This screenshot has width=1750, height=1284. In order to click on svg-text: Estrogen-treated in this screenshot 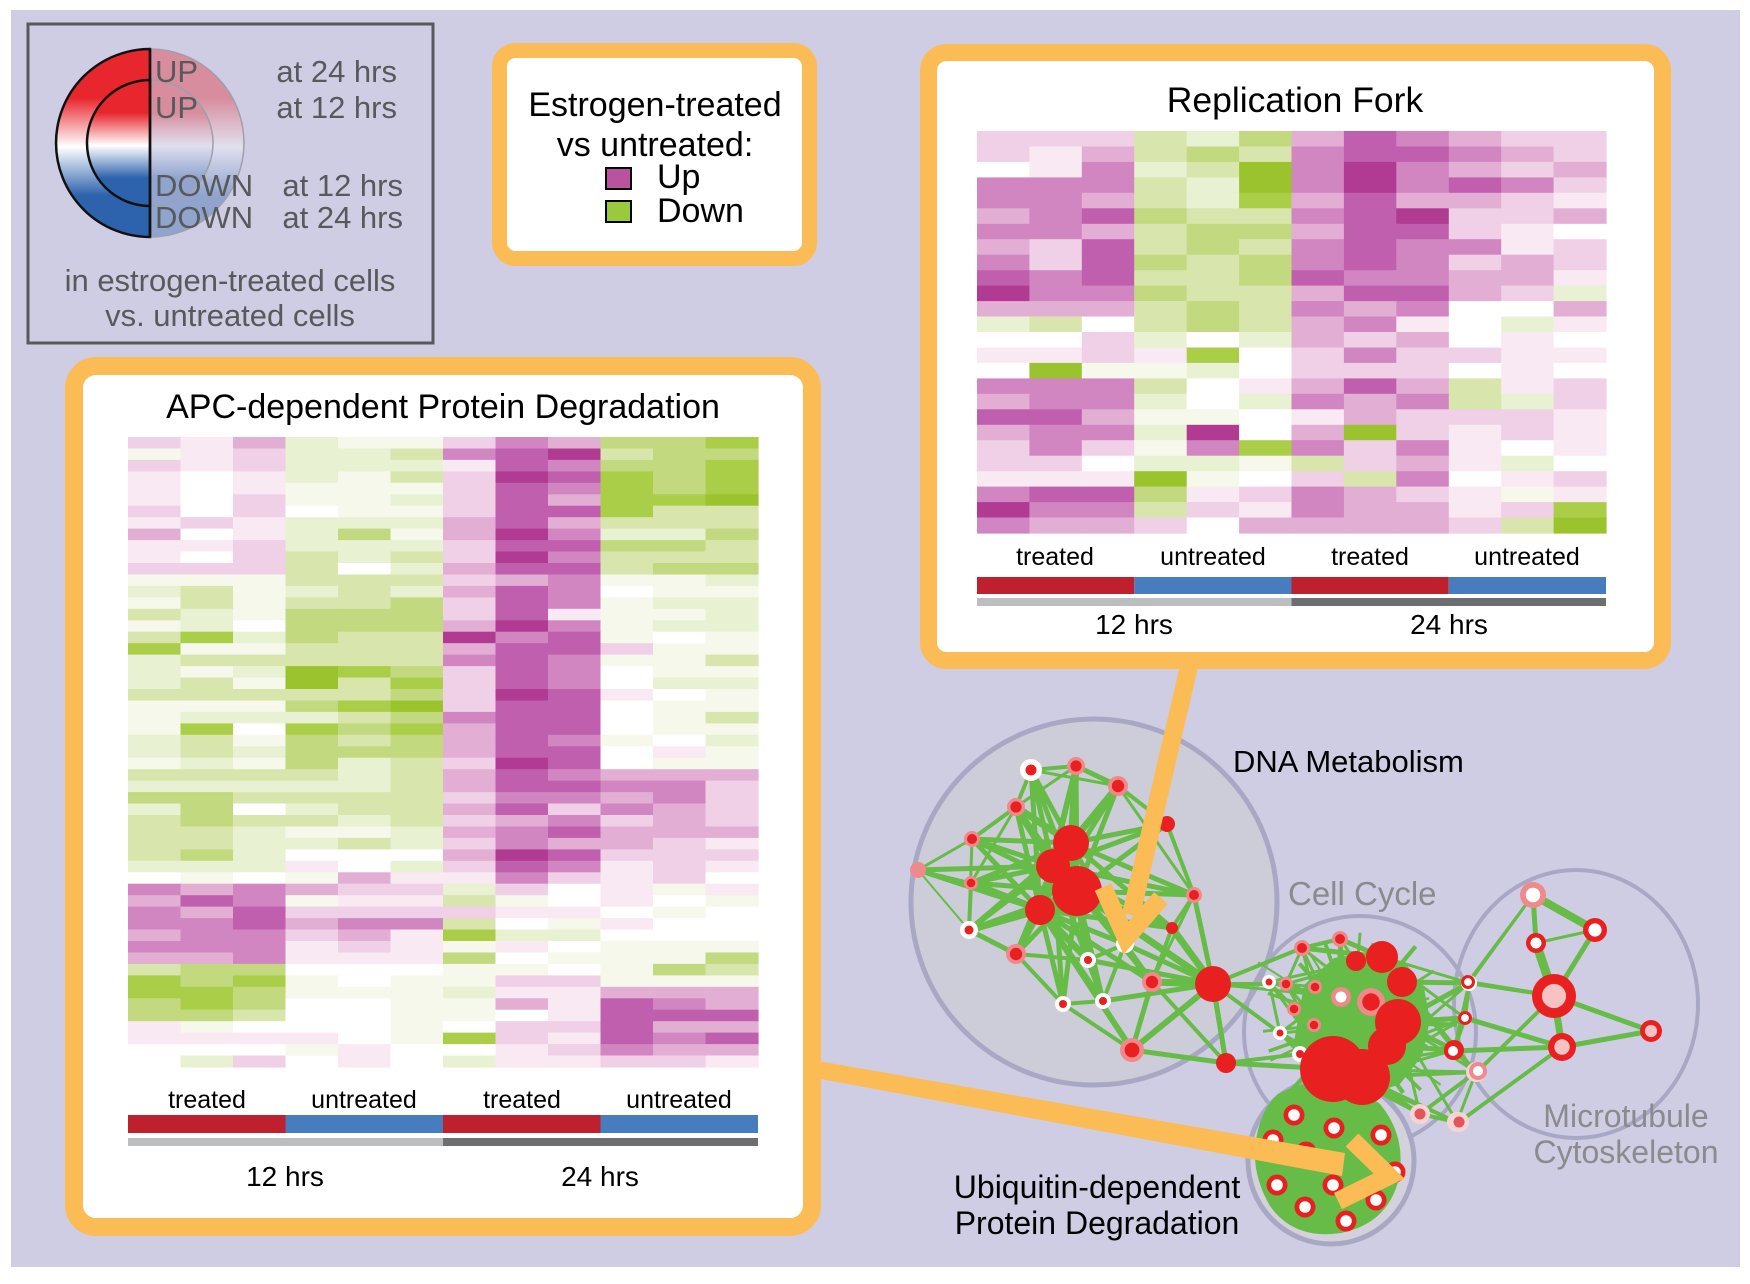, I will do `click(654, 105)`.